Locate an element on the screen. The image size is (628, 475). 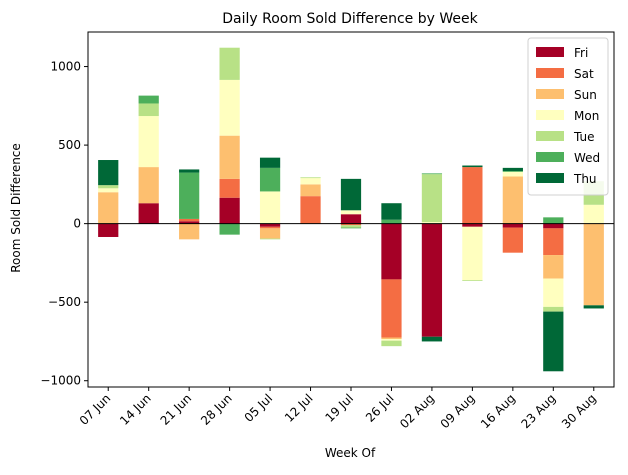
bar-tue-23-aug is located at coordinates (553, 309).